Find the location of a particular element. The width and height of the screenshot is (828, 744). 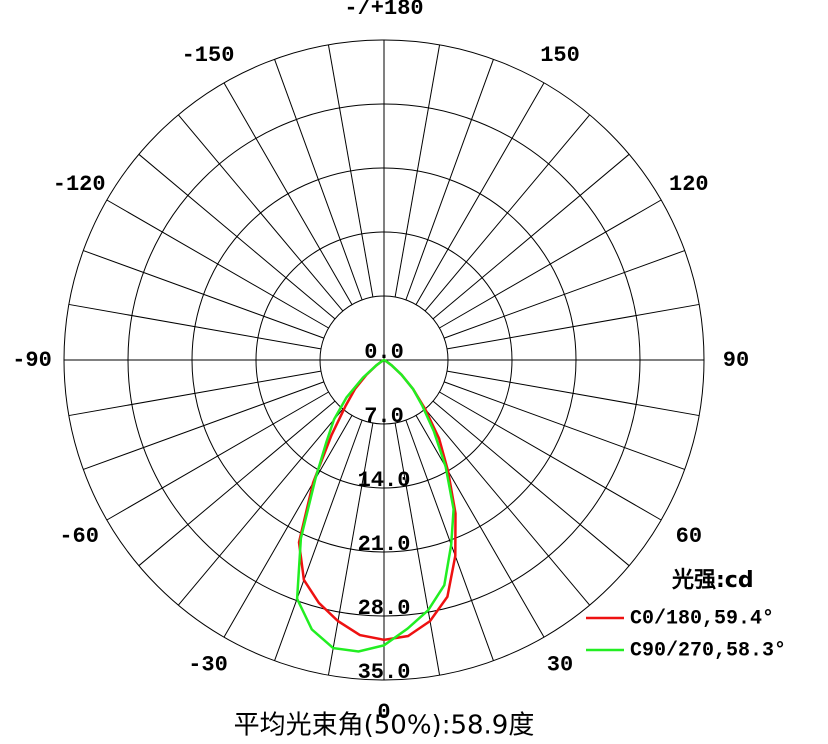

angle-label: -30 is located at coordinates (208, 665).